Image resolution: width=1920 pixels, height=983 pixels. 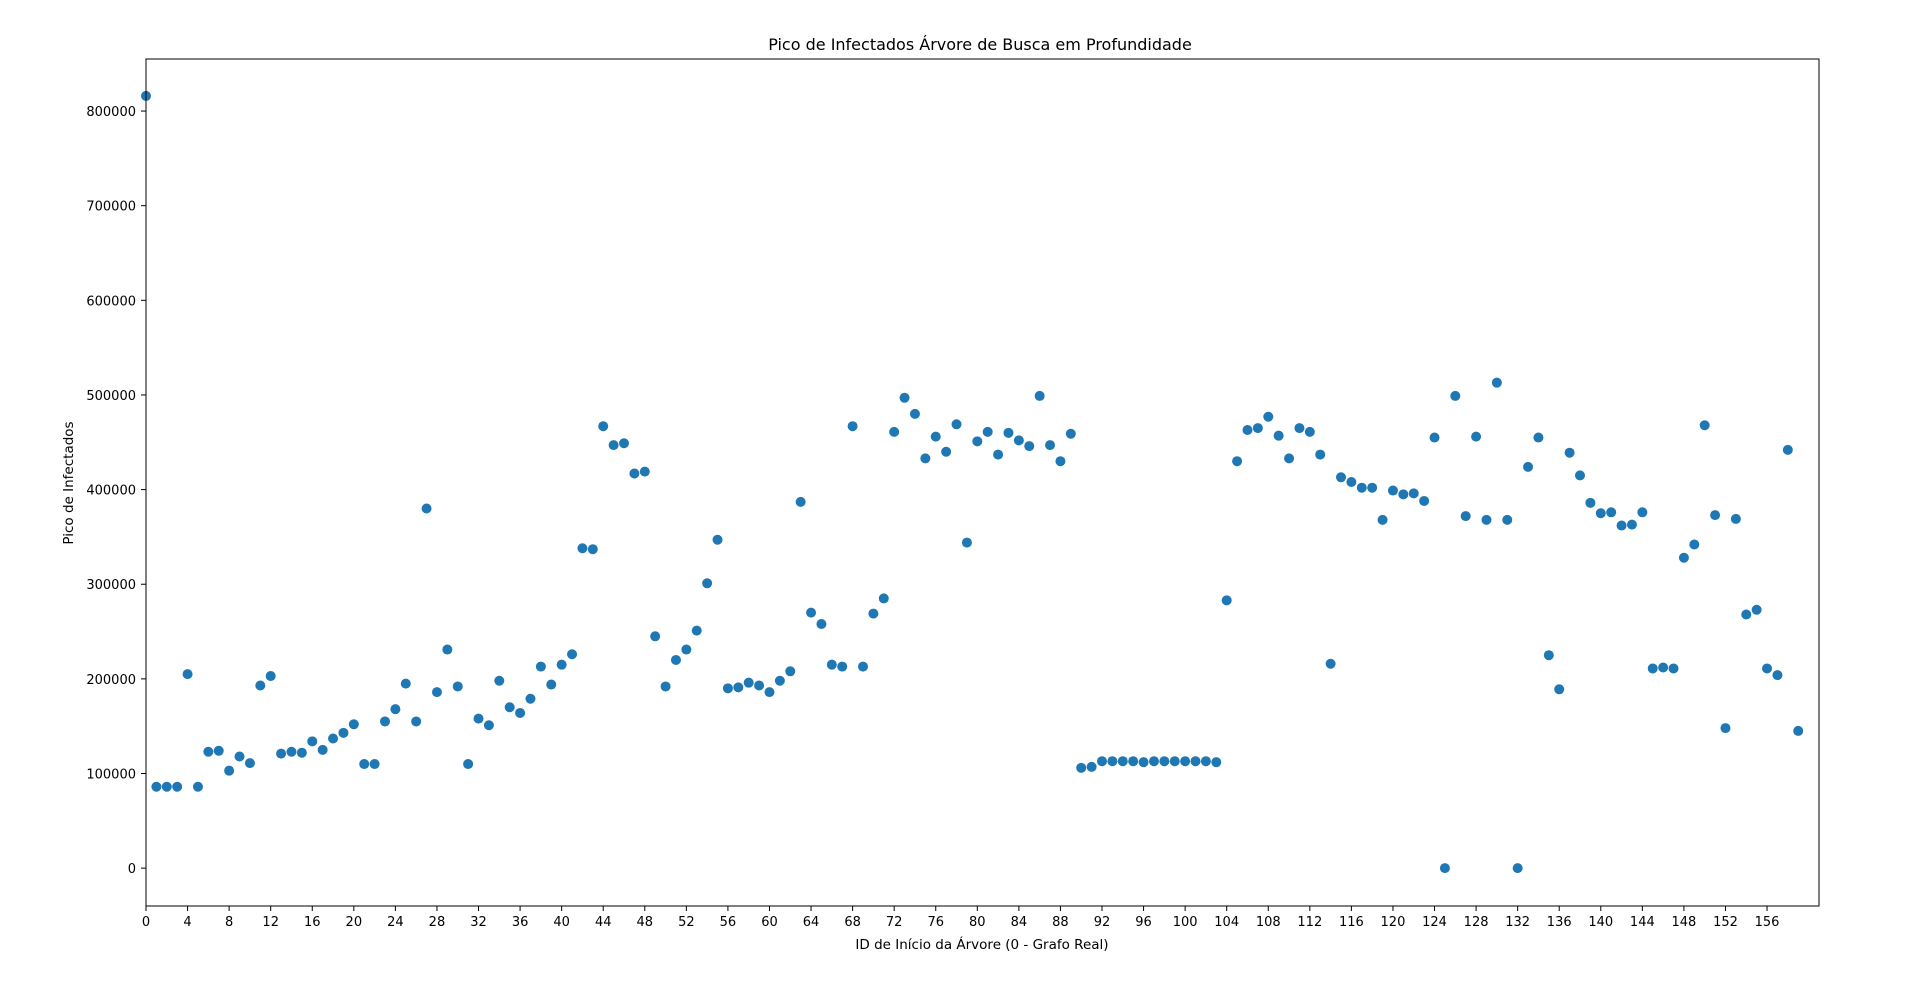 I want to click on x-tick-label: 24, so click(x=395, y=922).